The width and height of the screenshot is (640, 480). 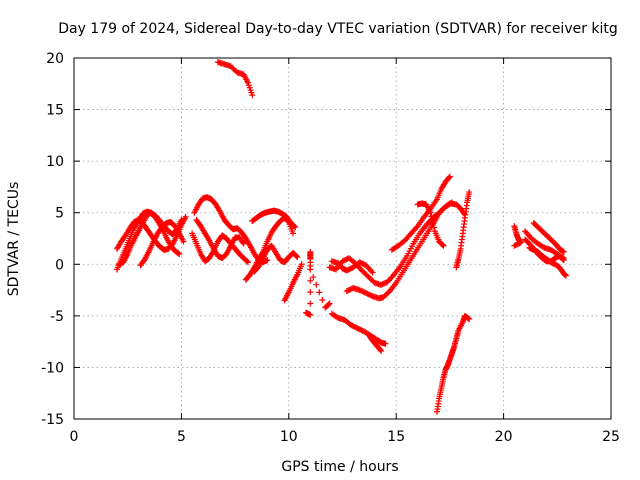 What do you see at coordinates (59, 214) in the screenshot?
I see `y-tick-label: 5` at bounding box center [59, 214].